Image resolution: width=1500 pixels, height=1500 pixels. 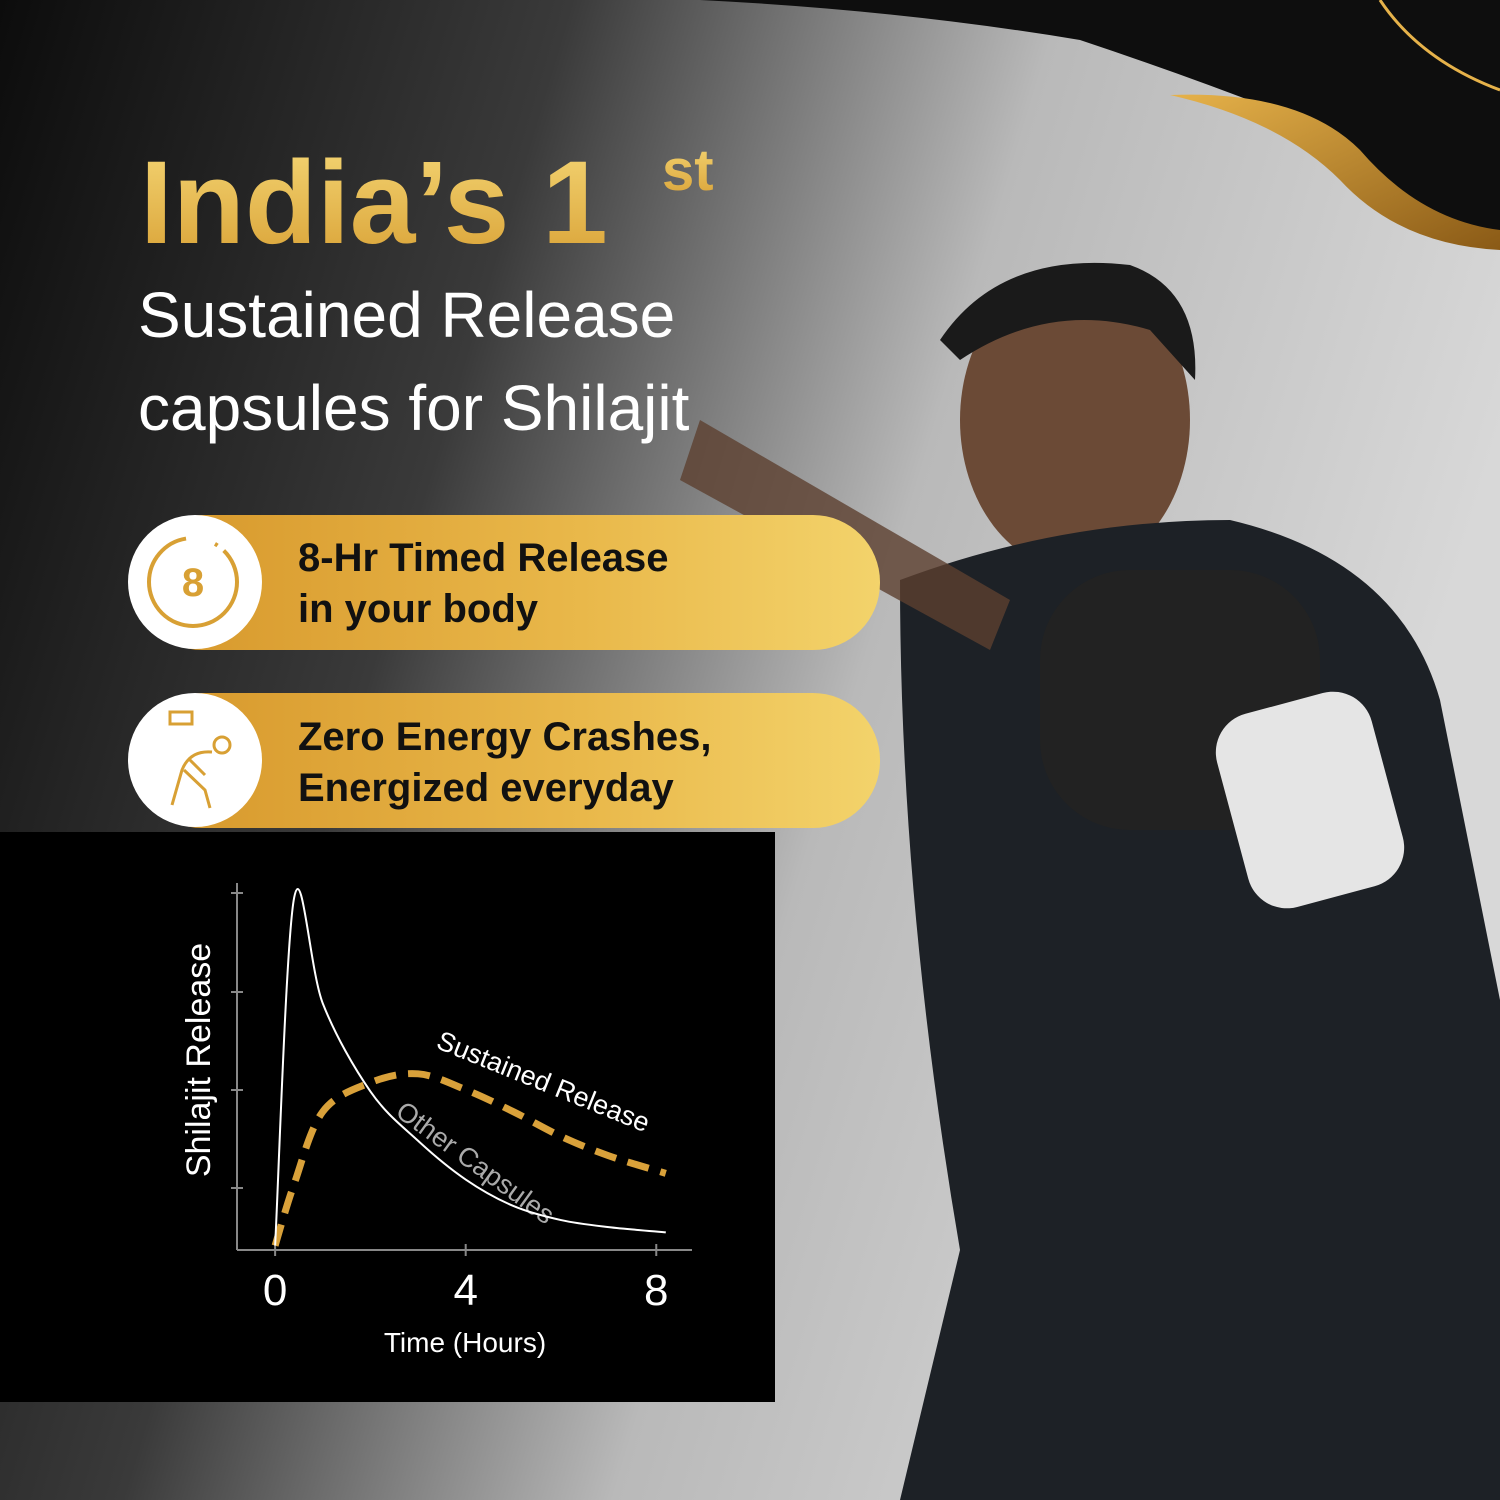 What do you see at coordinates (483, 558) in the screenshot?
I see `feature-text: 8-Hr Timed Release` at bounding box center [483, 558].